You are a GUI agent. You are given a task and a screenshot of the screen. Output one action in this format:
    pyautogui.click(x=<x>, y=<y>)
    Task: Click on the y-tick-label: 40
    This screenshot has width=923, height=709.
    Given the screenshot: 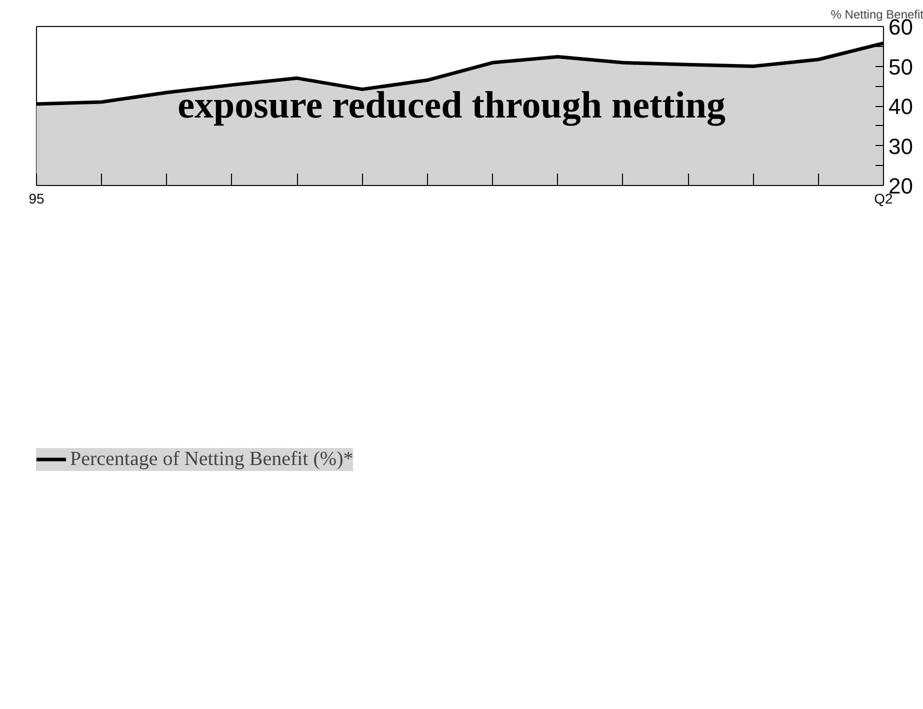 What is the action you would take?
    pyautogui.click(x=900, y=106)
    